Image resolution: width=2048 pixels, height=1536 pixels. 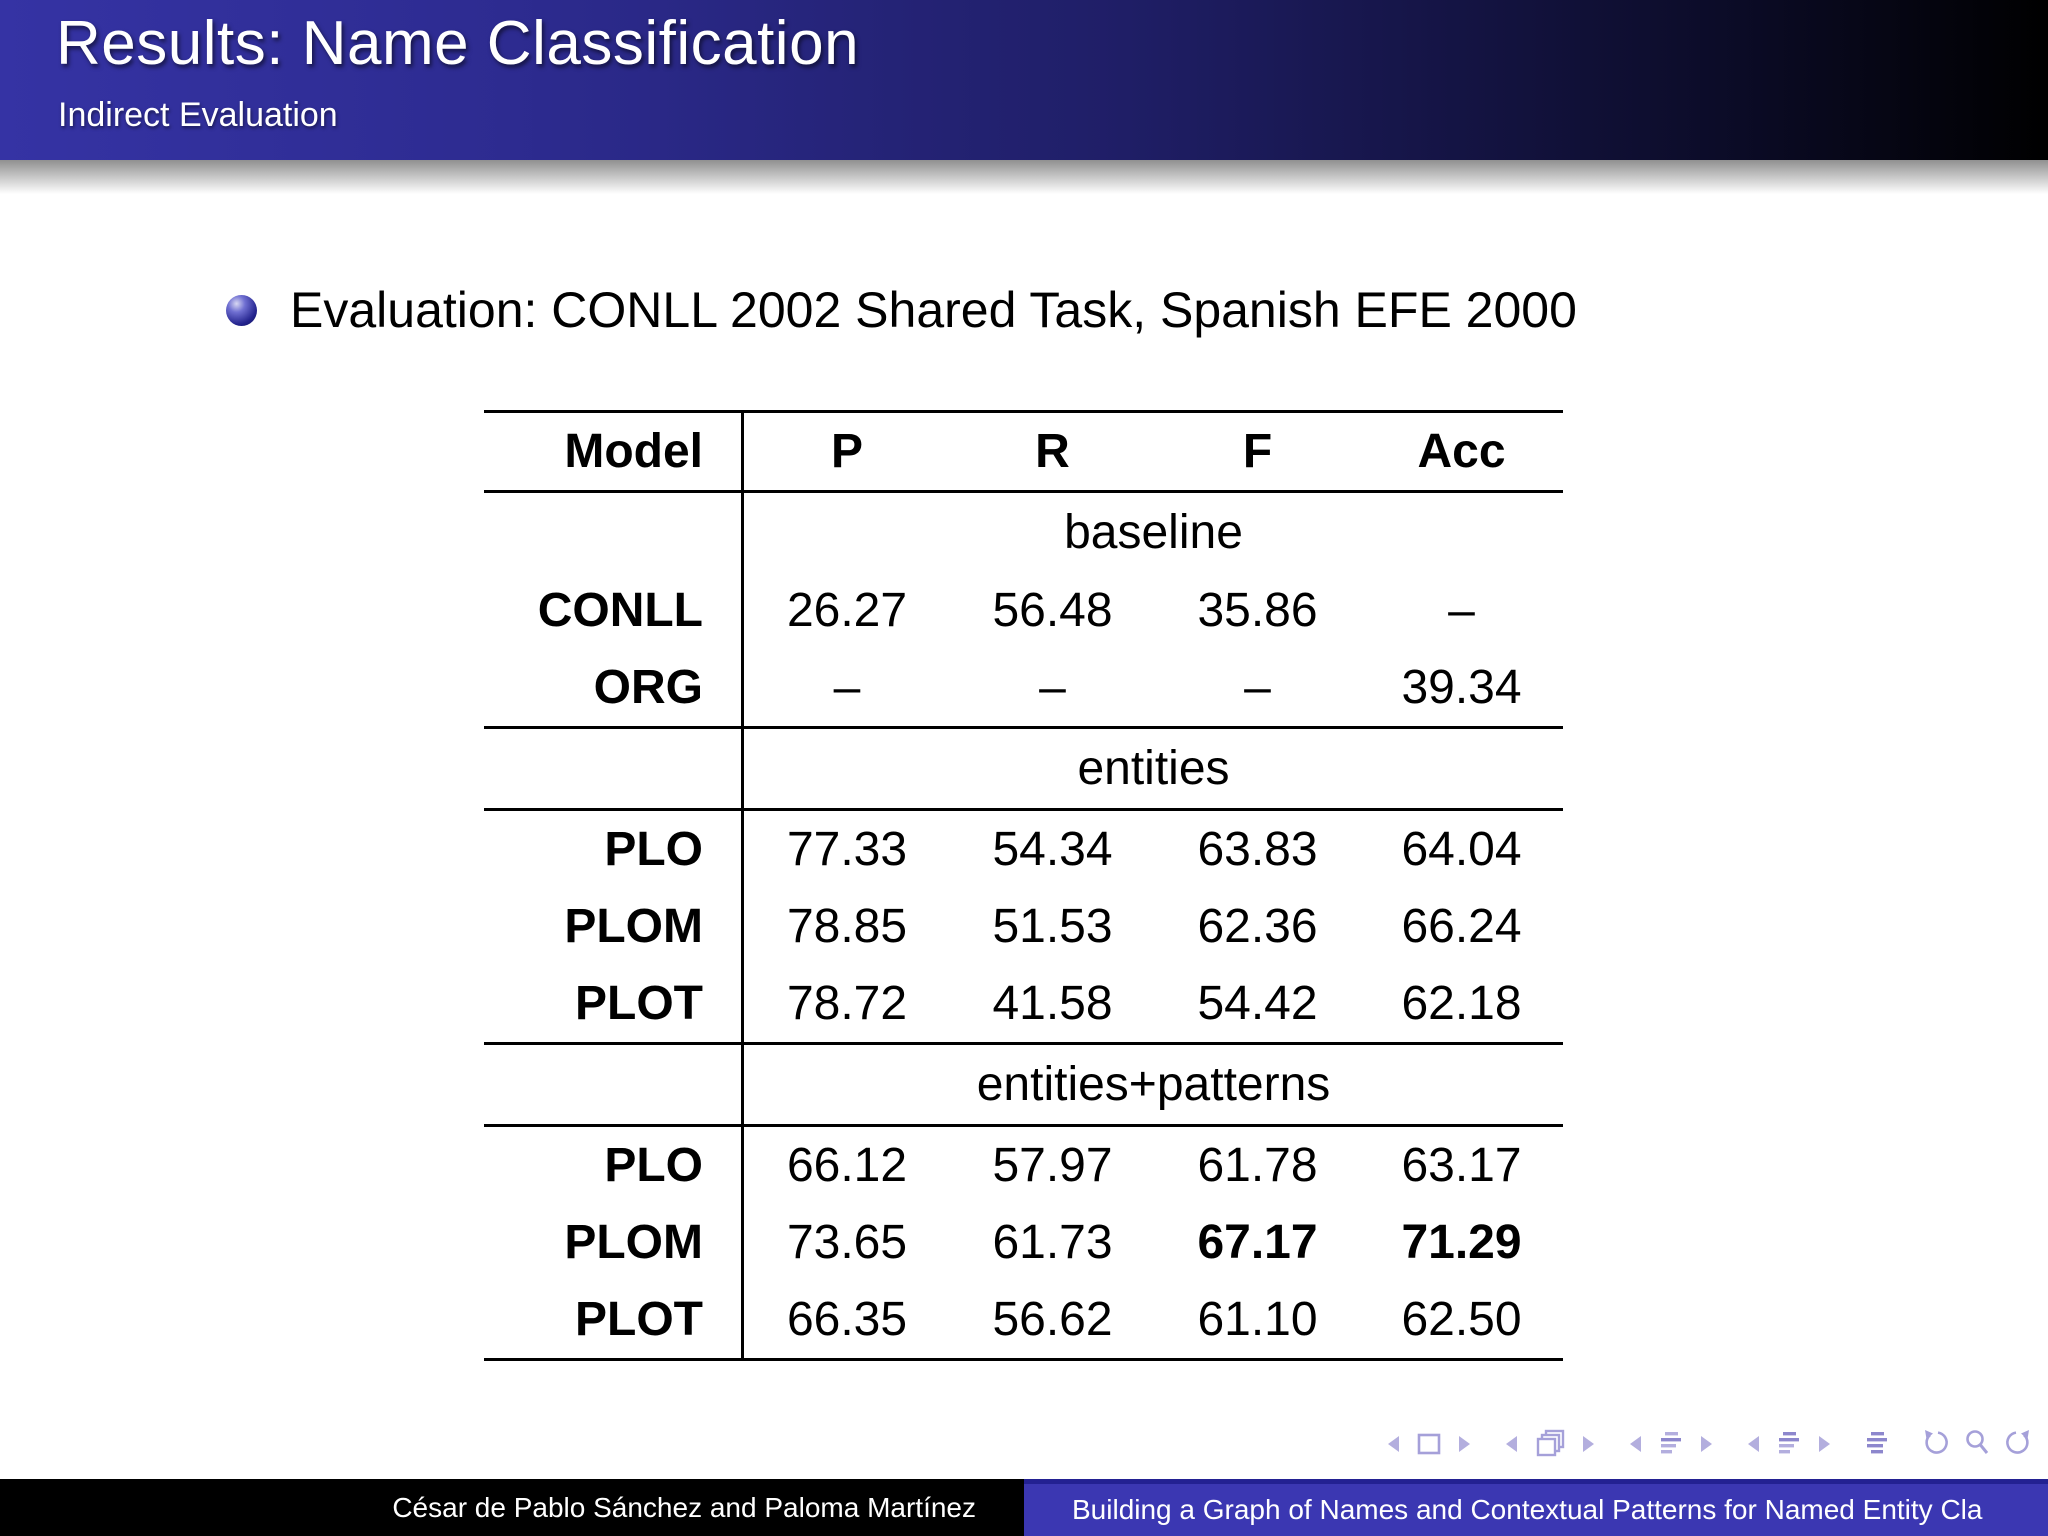 I want to click on table-row: PLO 66.12 57.97 61.78 63.17, so click(x=1023, y=1165).